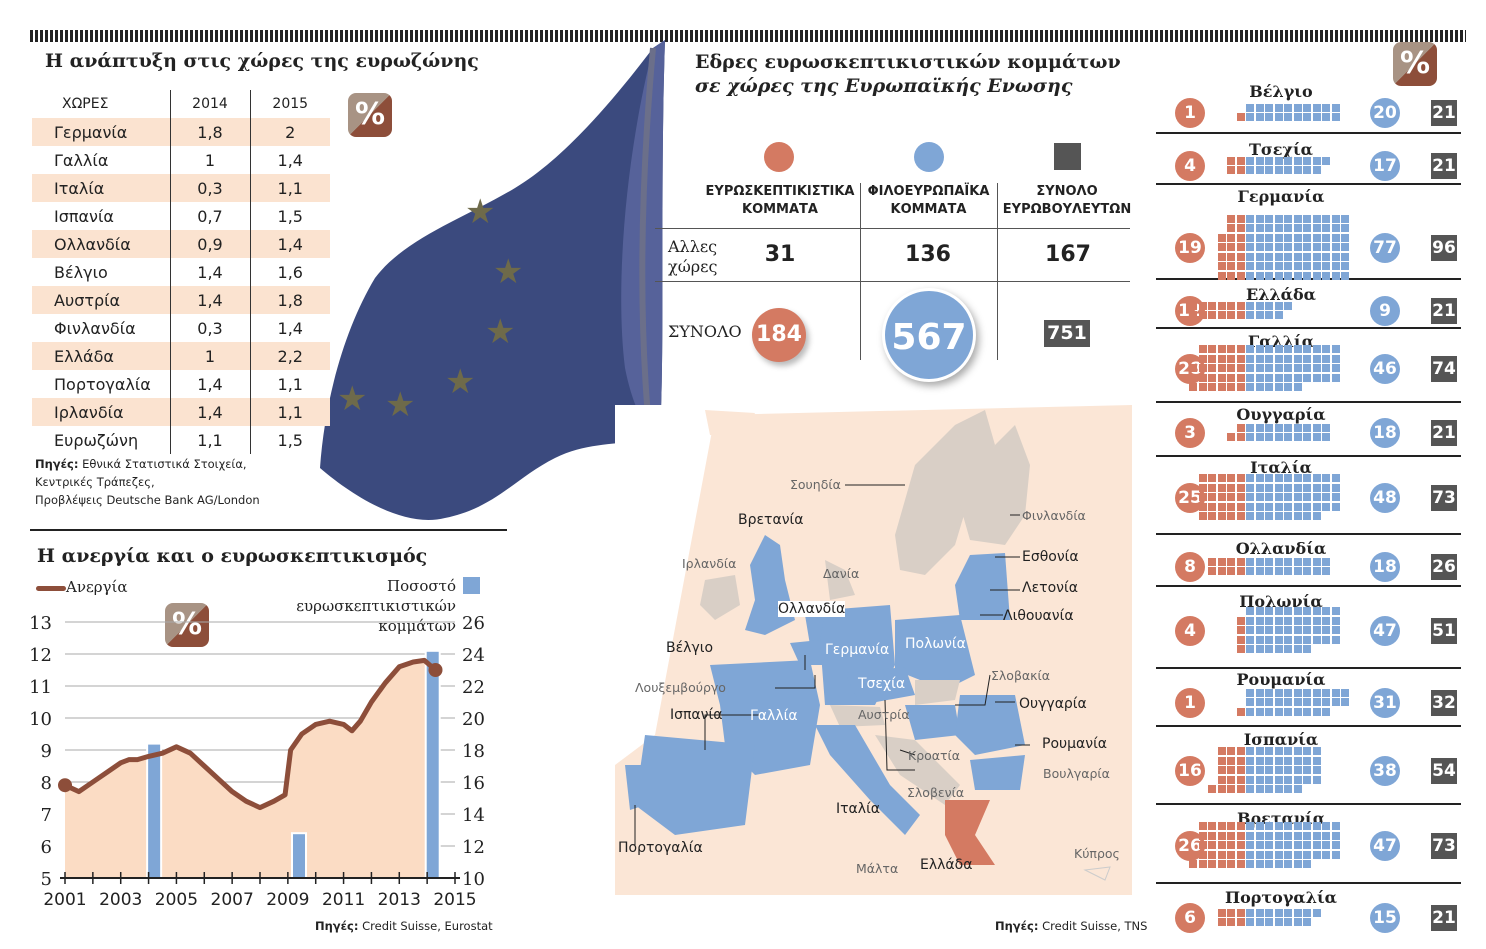 This screenshot has width=1486, height=949. What do you see at coordinates (1385, 166) in the screenshot?
I see `proeuropean-count: 17` at bounding box center [1385, 166].